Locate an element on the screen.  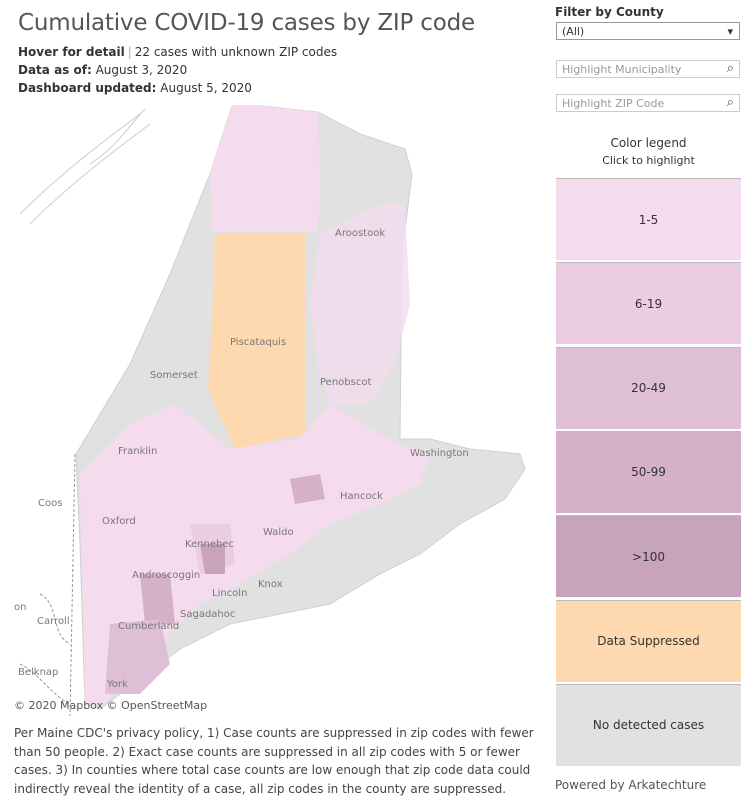
date: August 3, 2020 is located at coordinates (141, 70).